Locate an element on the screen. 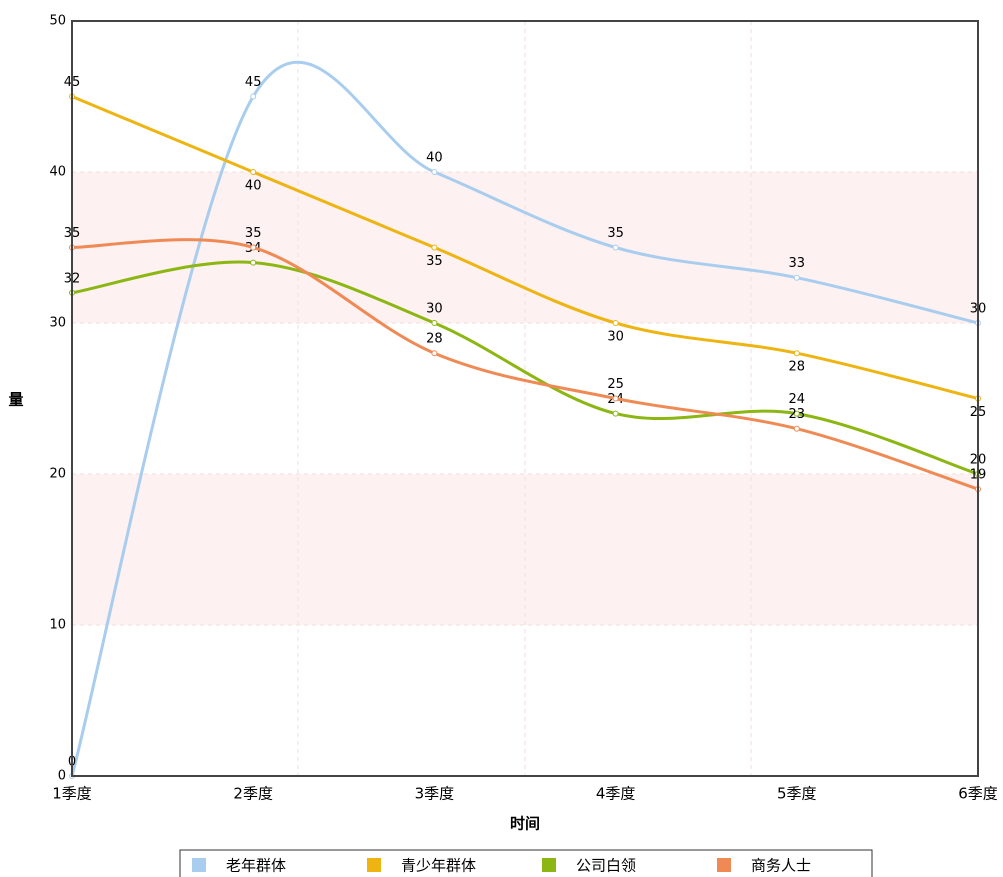 The height and width of the screenshot is (877, 1003). legend-label: 公司白领 is located at coordinates (606, 866).